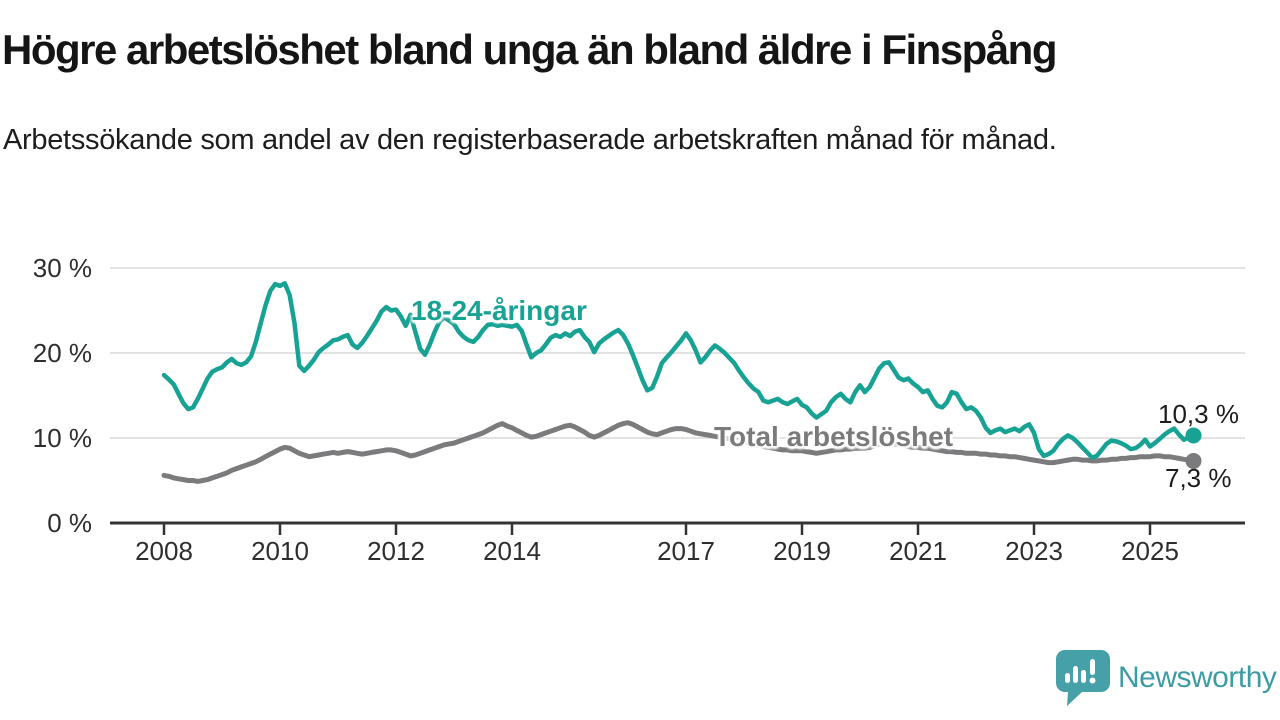 The height and width of the screenshot is (720, 1280). What do you see at coordinates (1197, 677) in the screenshot?
I see `newsworthy-logo-text: Newsworthy` at bounding box center [1197, 677].